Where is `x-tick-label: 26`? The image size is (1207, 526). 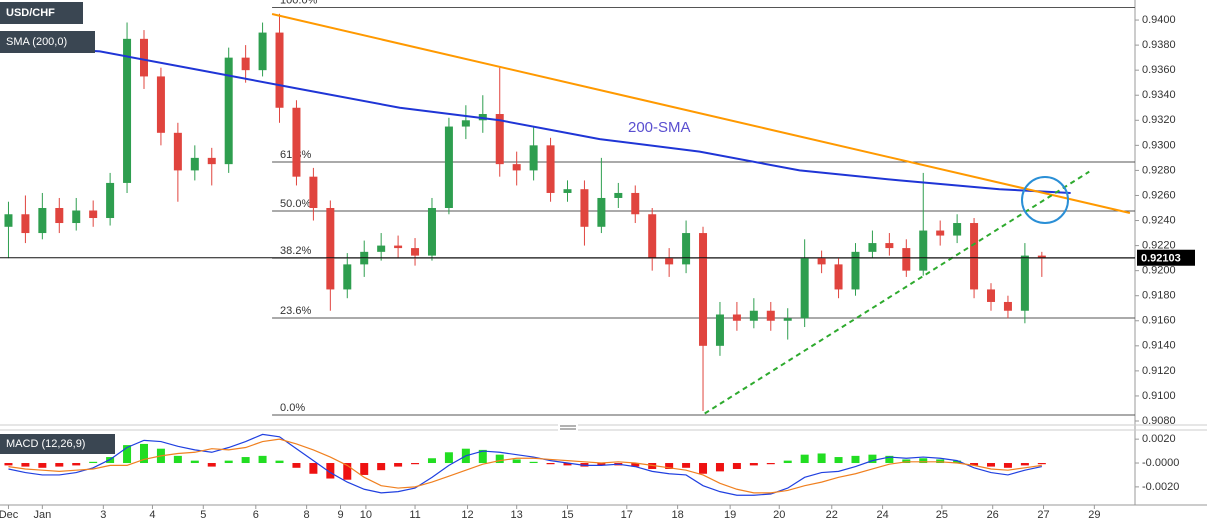 x-tick-label: 26 is located at coordinates (993, 515).